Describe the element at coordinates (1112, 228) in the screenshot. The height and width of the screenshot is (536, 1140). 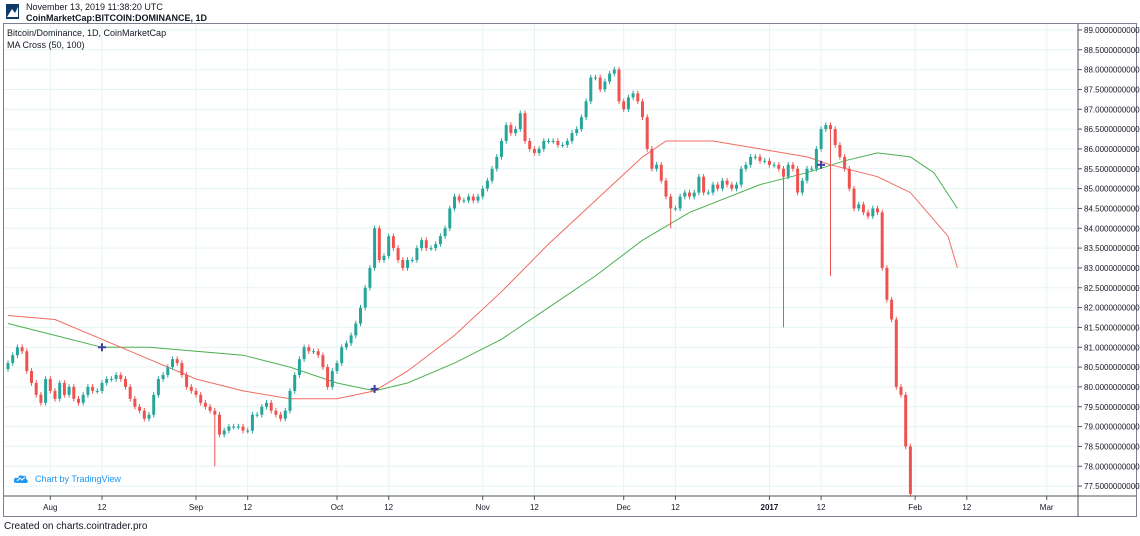
I see `price-tick-label: 84.0000000000` at that location.